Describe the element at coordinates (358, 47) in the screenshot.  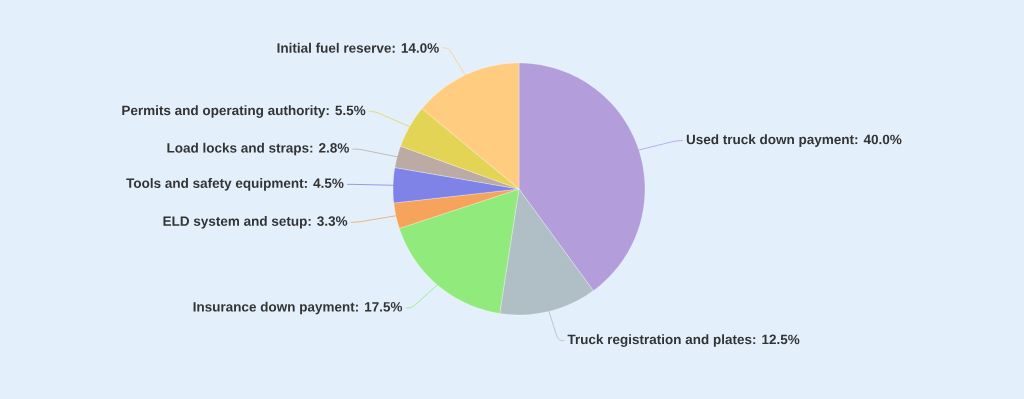
I see `slice-label: Initial fuel reserve: 14.0%` at that location.